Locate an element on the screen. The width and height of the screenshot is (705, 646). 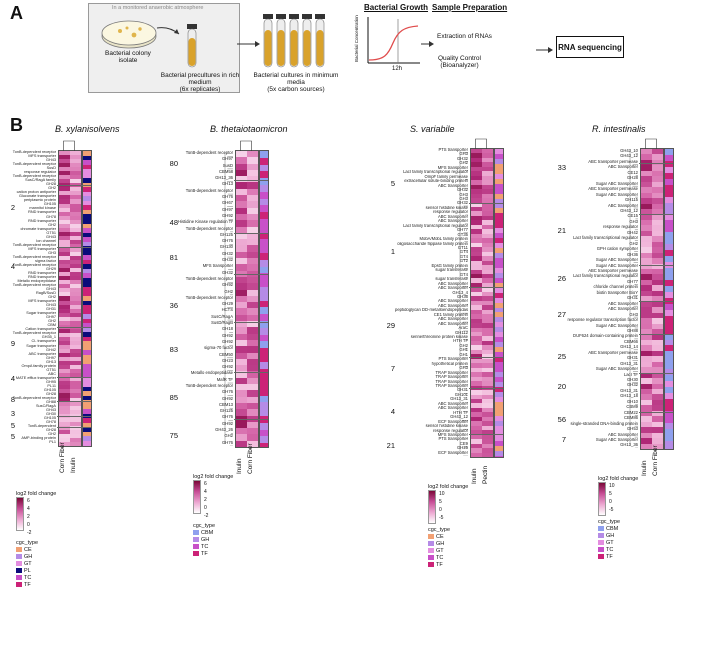
rna-seq-box: RNA sequencing is located at coordinates (590, 47).